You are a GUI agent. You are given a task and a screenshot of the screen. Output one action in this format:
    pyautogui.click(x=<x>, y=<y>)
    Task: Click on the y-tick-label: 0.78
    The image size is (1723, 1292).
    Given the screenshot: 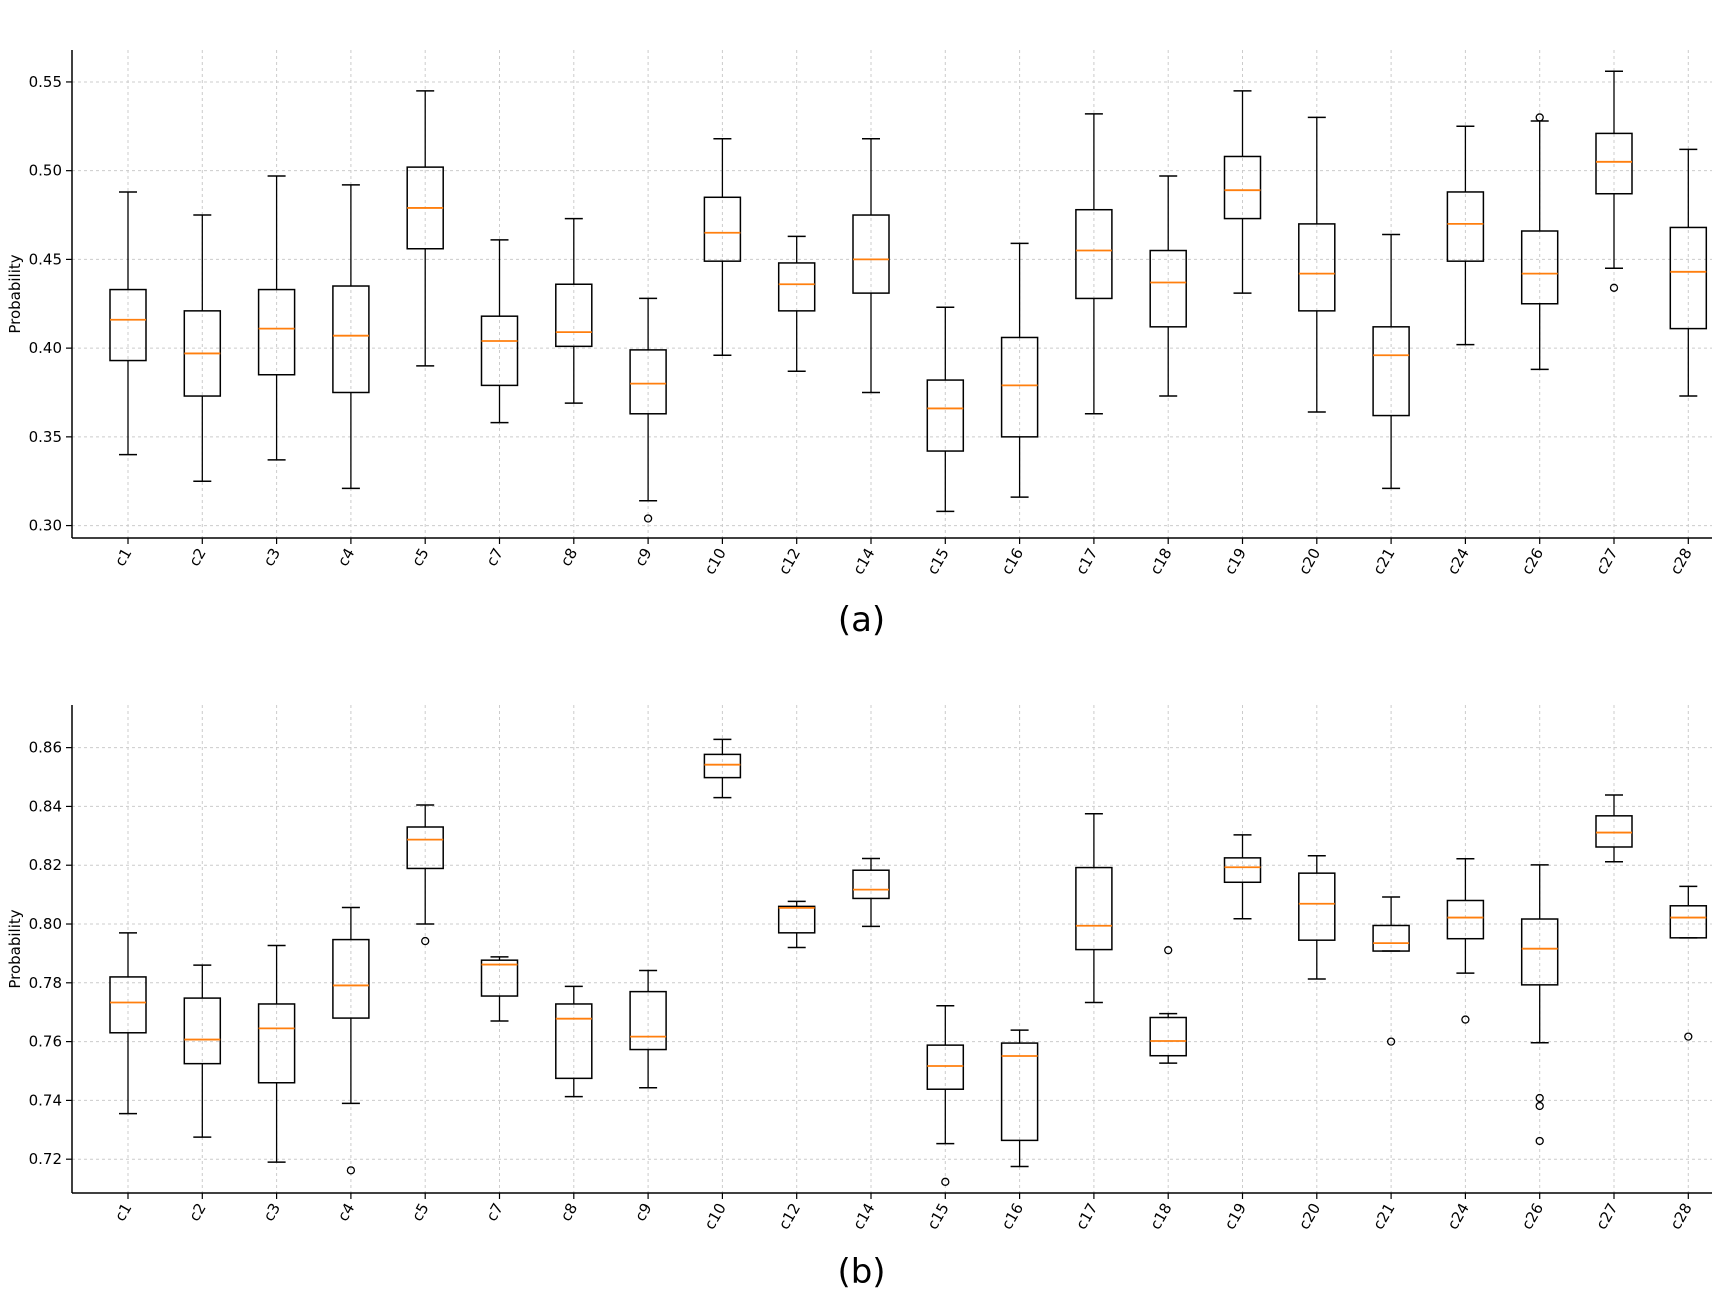 What is the action you would take?
    pyautogui.click(x=45, y=983)
    